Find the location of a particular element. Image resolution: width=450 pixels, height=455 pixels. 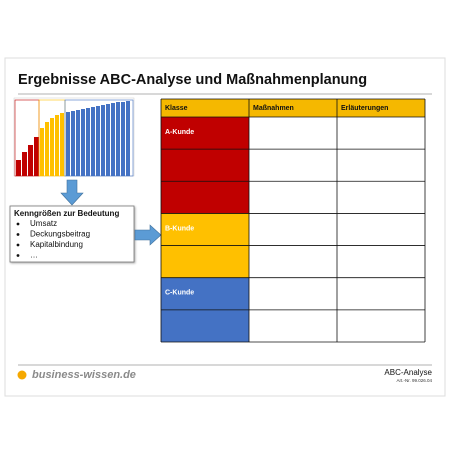

brand: business-wissen.de is located at coordinates (84, 375).